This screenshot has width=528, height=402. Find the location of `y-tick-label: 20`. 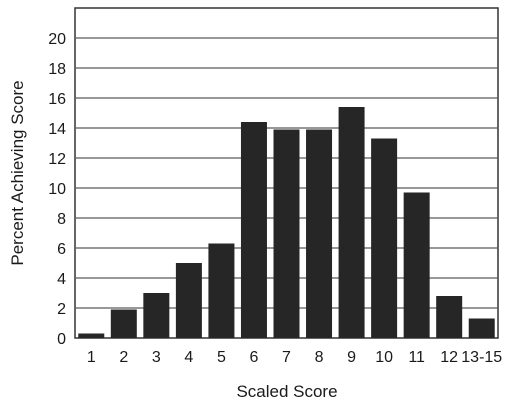

y-tick-label: 20 is located at coordinates (57, 39).